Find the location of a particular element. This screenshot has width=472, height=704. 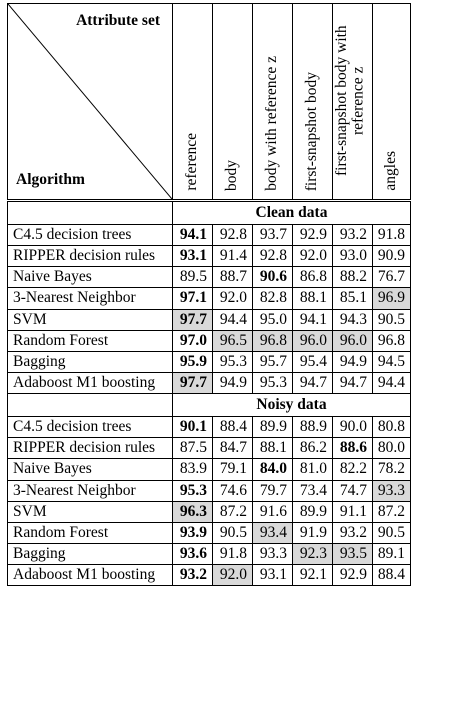

value-cell: 85.1 is located at coordinates (352, 298).